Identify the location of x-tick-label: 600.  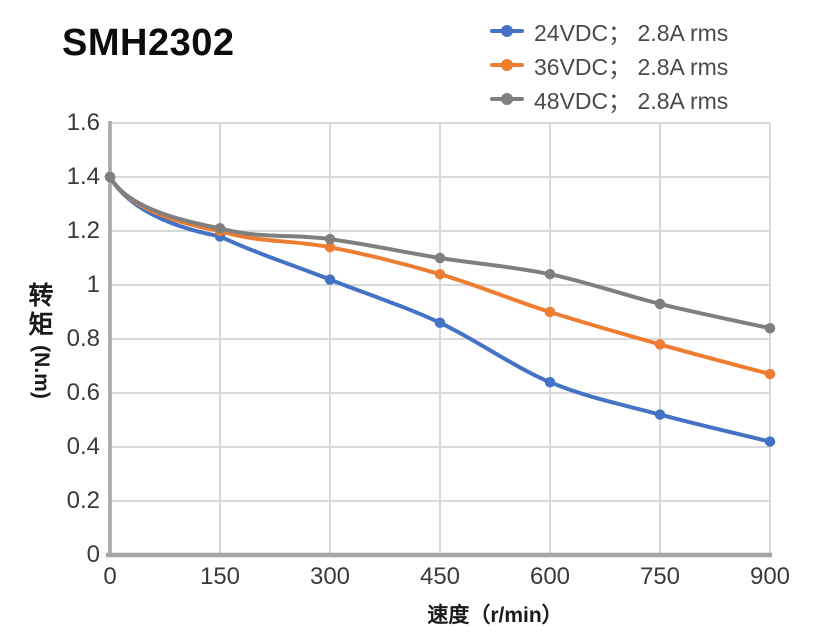
(550, 576).